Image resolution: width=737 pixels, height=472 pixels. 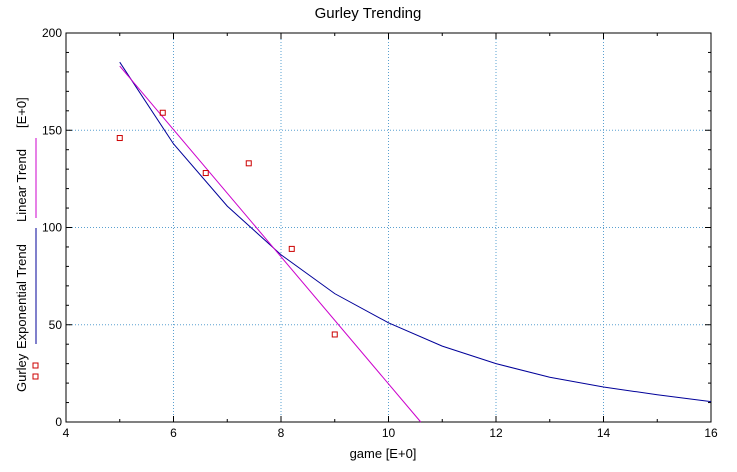 What do you see at coordinates (52, 130) in the screenshot?
I see `y-tick-label: 150` at bounding box center [52, 130].